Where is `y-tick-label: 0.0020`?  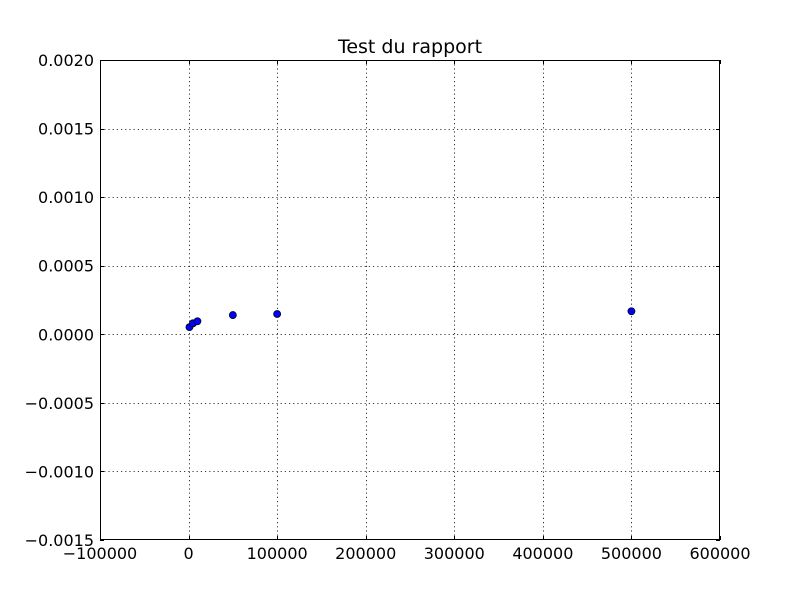 y-tick-label: 0.0020 is located at coordinates (66, 60).